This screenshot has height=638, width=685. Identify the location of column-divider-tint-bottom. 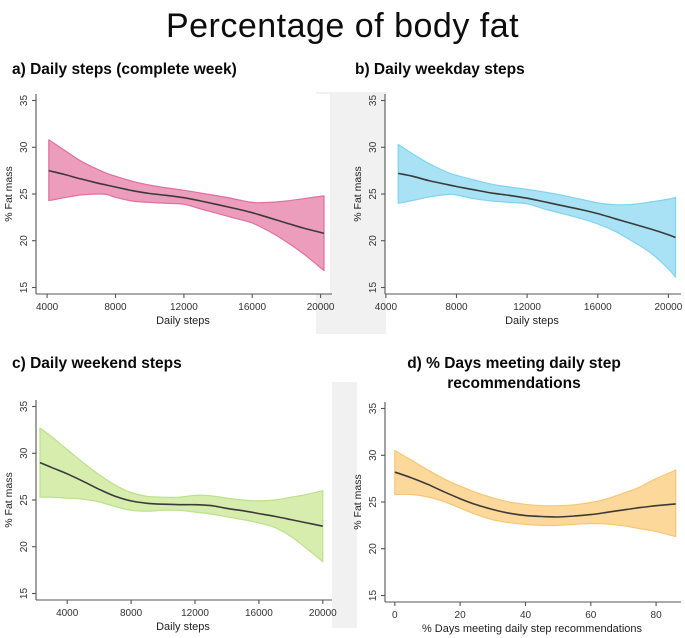
(344, 505).